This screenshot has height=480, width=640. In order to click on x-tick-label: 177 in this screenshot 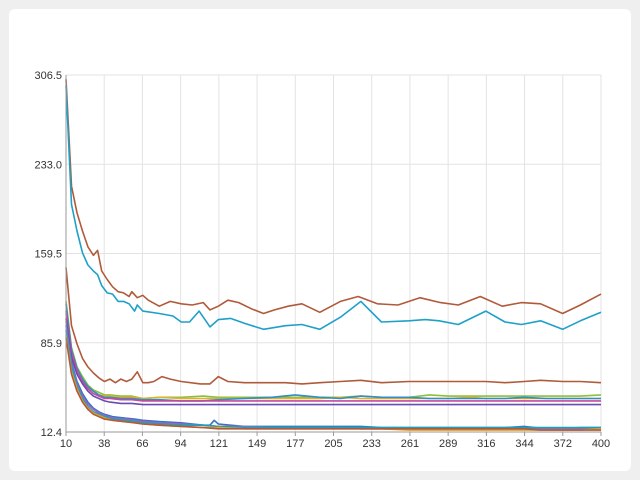, I will do `click(295, 444)`.